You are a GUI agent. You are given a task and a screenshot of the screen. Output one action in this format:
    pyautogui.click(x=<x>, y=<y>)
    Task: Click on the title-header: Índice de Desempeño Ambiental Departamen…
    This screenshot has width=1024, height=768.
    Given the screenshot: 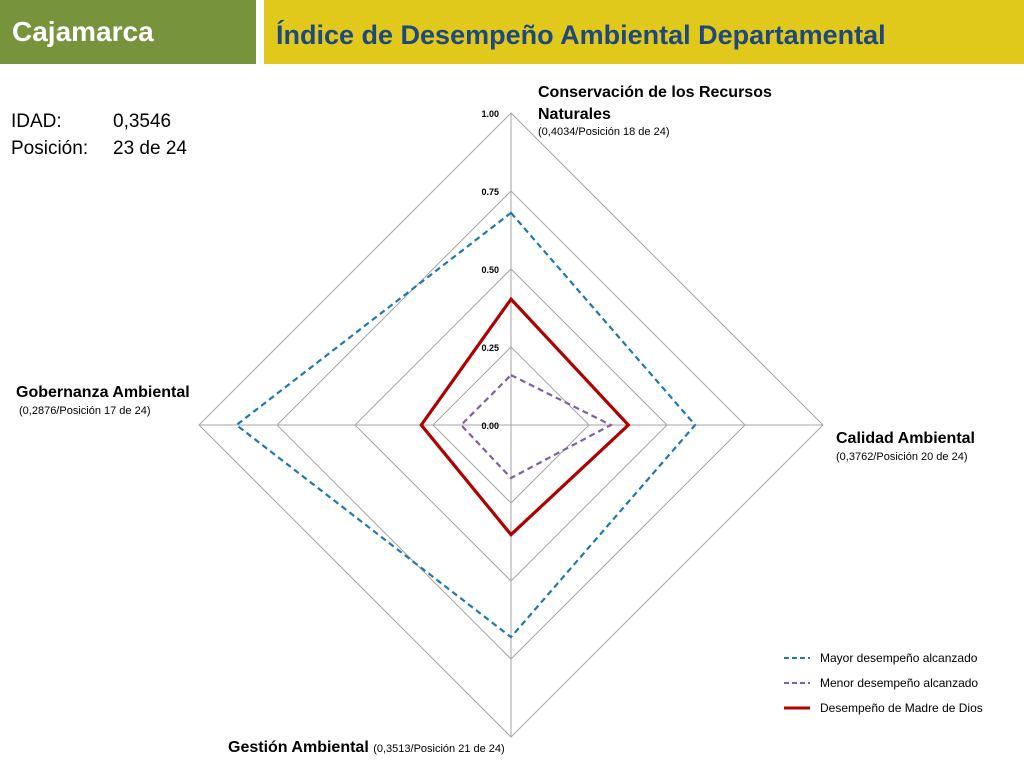 What is the action you would take?
    pyautogui.click(x=644, y=32)
    